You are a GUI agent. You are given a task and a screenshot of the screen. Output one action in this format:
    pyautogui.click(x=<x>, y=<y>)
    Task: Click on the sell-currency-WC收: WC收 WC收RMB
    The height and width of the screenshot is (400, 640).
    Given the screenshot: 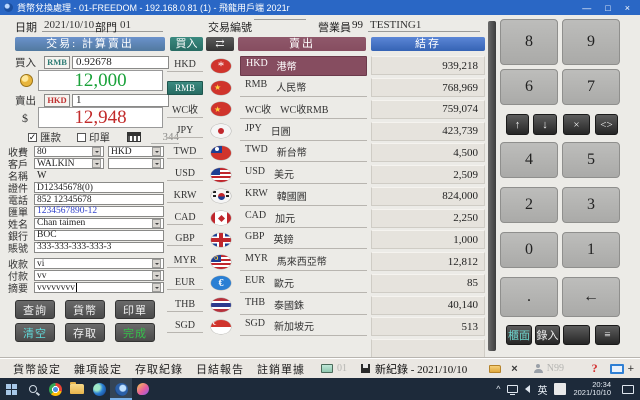 What is the action you would take?
    pyautogui.click(x=303, y=110)
    